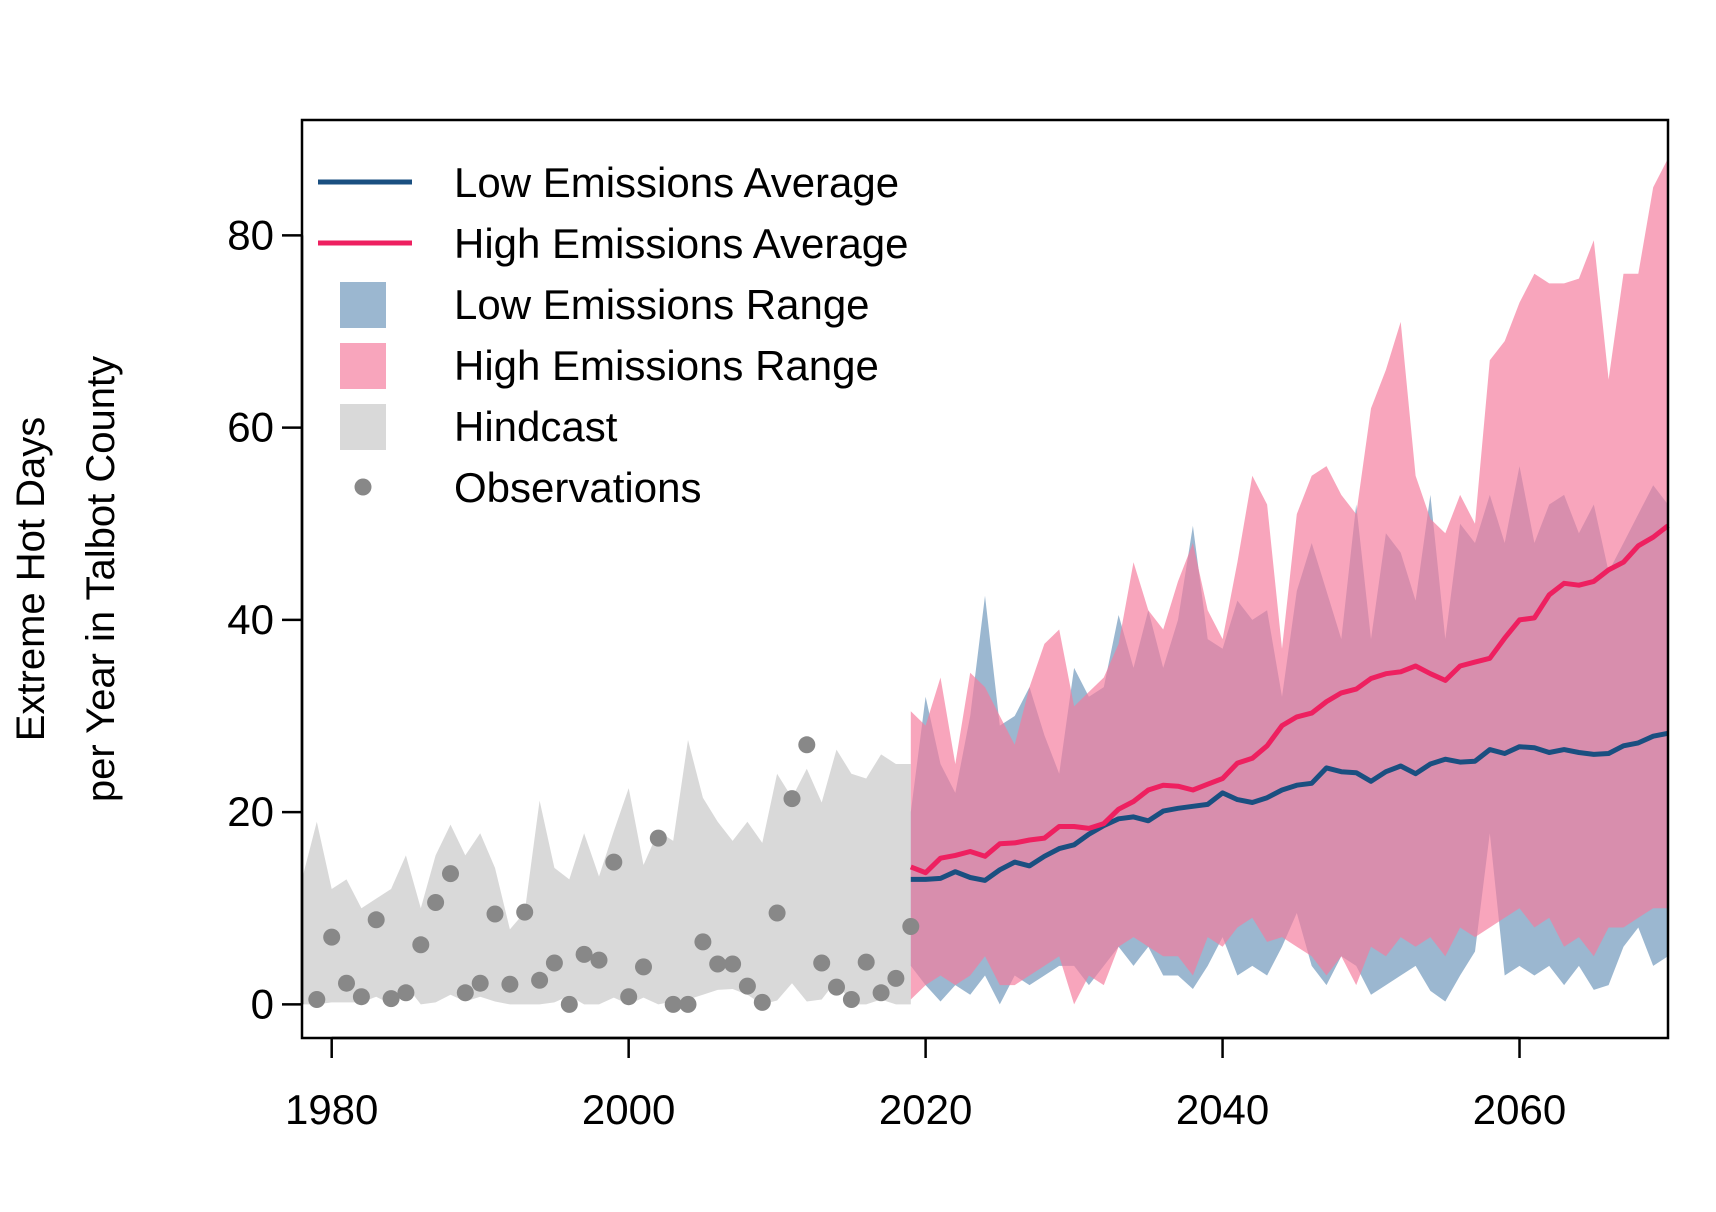 The height and width of the screenshot is (1212, 1716). I want to click on y-tick-label: 60, so click(250, 427).